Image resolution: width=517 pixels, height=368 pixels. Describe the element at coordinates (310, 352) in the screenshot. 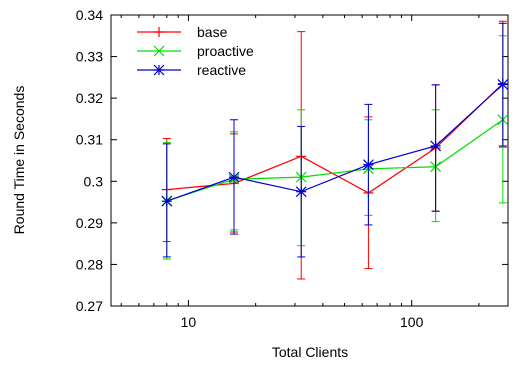

I see `x-axis-label: Total Clients` at that location.